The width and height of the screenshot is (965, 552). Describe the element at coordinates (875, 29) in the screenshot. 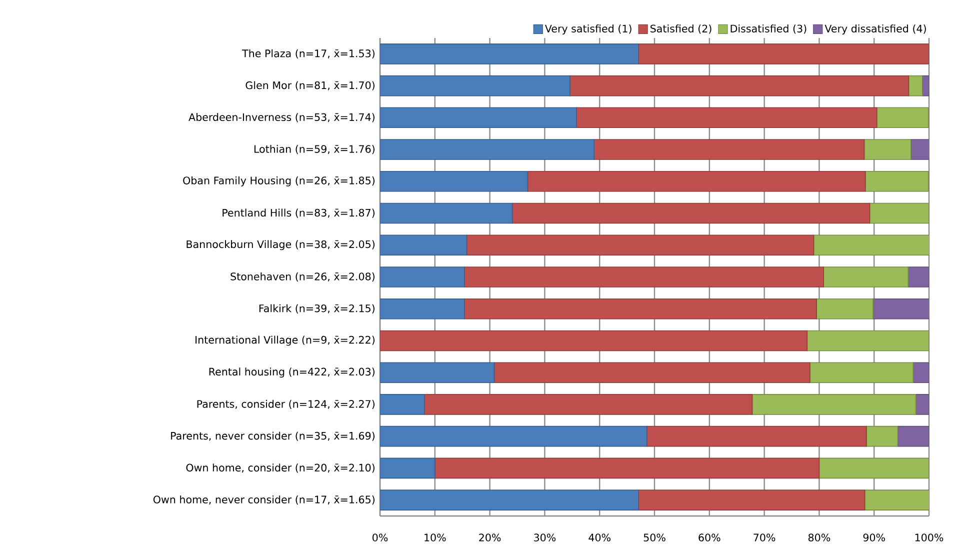

I see `legend-label: Very dissatisfied (4)` at that location.